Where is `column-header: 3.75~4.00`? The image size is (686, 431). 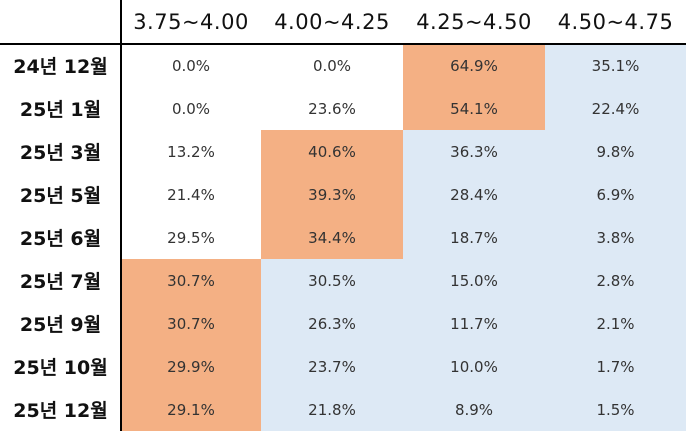
column-header: 3.75~4.00 is located at coordinates (191, 22).